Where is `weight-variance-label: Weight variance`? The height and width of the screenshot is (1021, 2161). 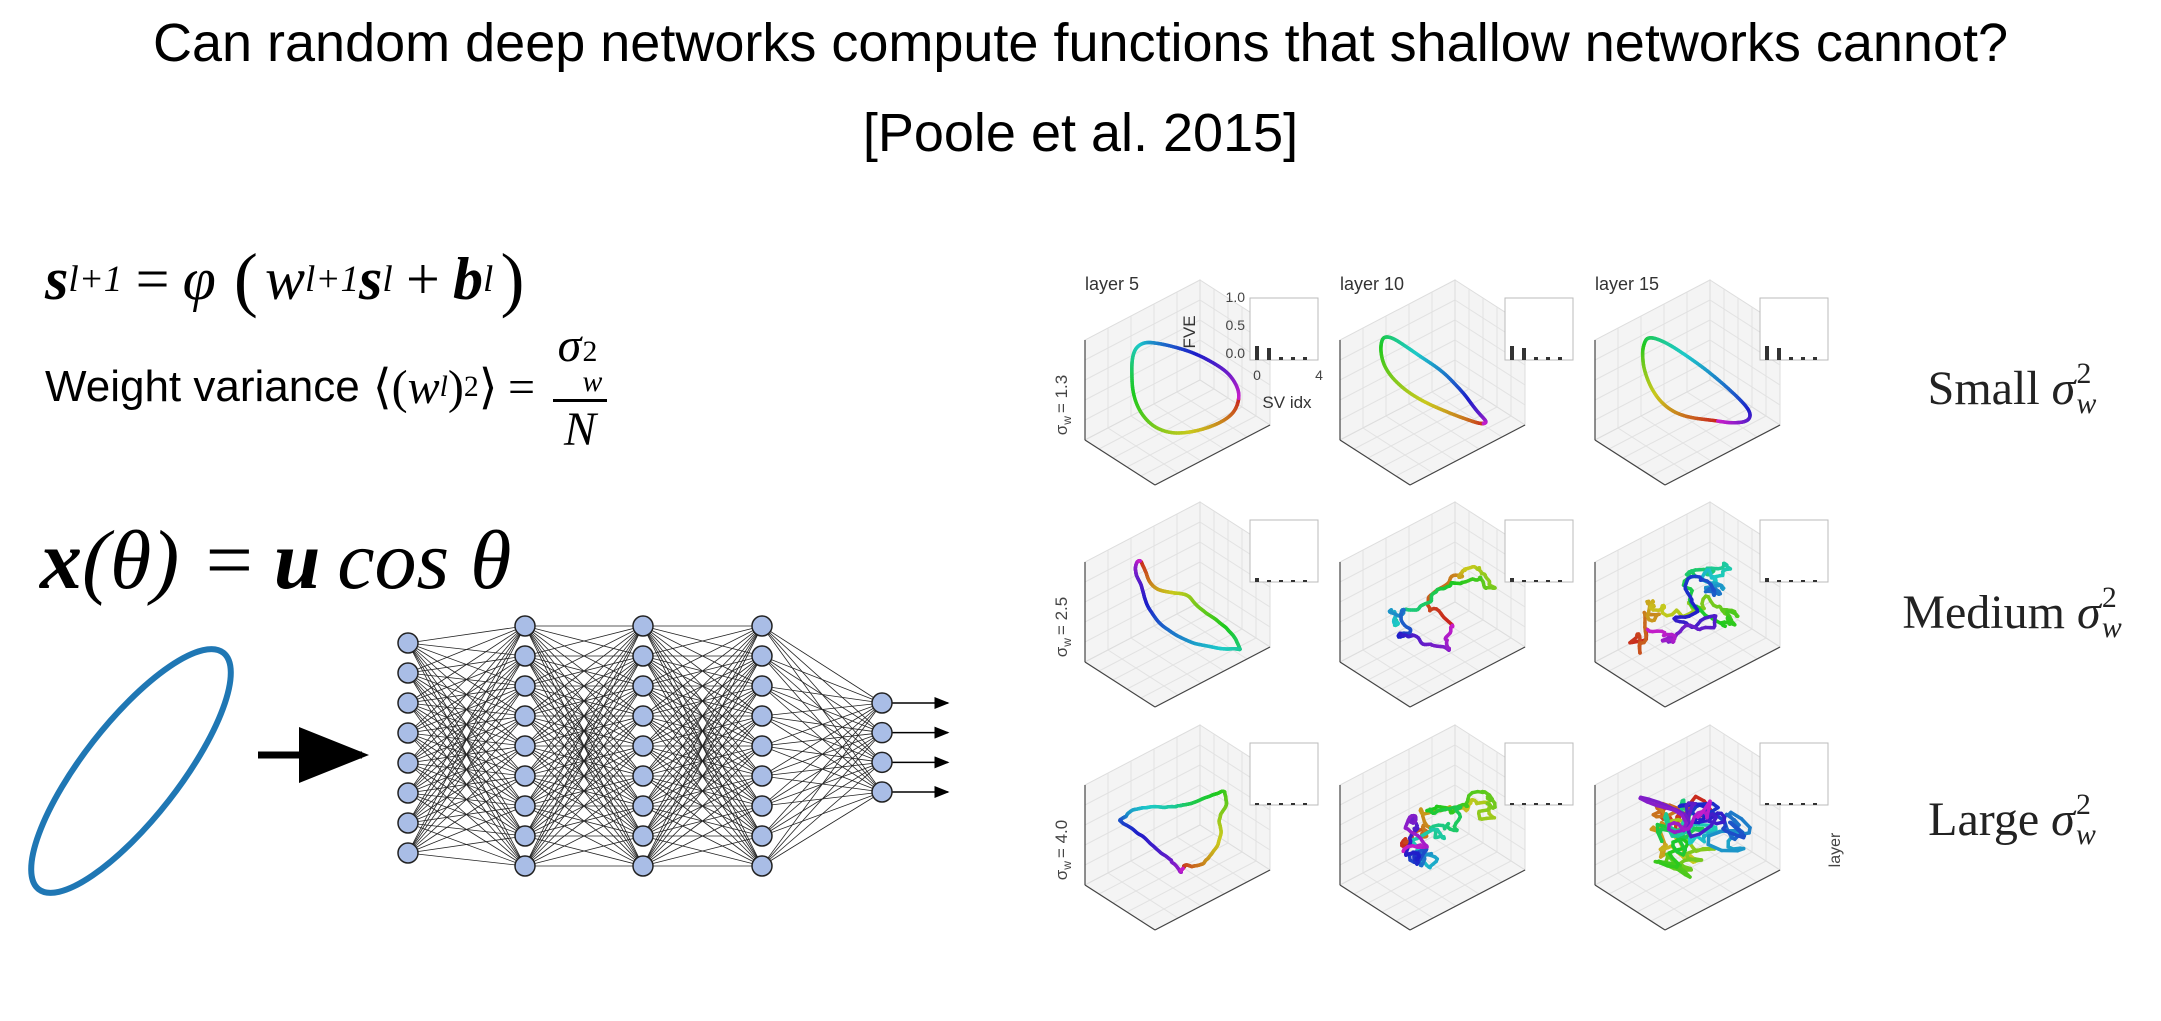 weight-variance-label: Weight variance is located at coordinates (202, 387).